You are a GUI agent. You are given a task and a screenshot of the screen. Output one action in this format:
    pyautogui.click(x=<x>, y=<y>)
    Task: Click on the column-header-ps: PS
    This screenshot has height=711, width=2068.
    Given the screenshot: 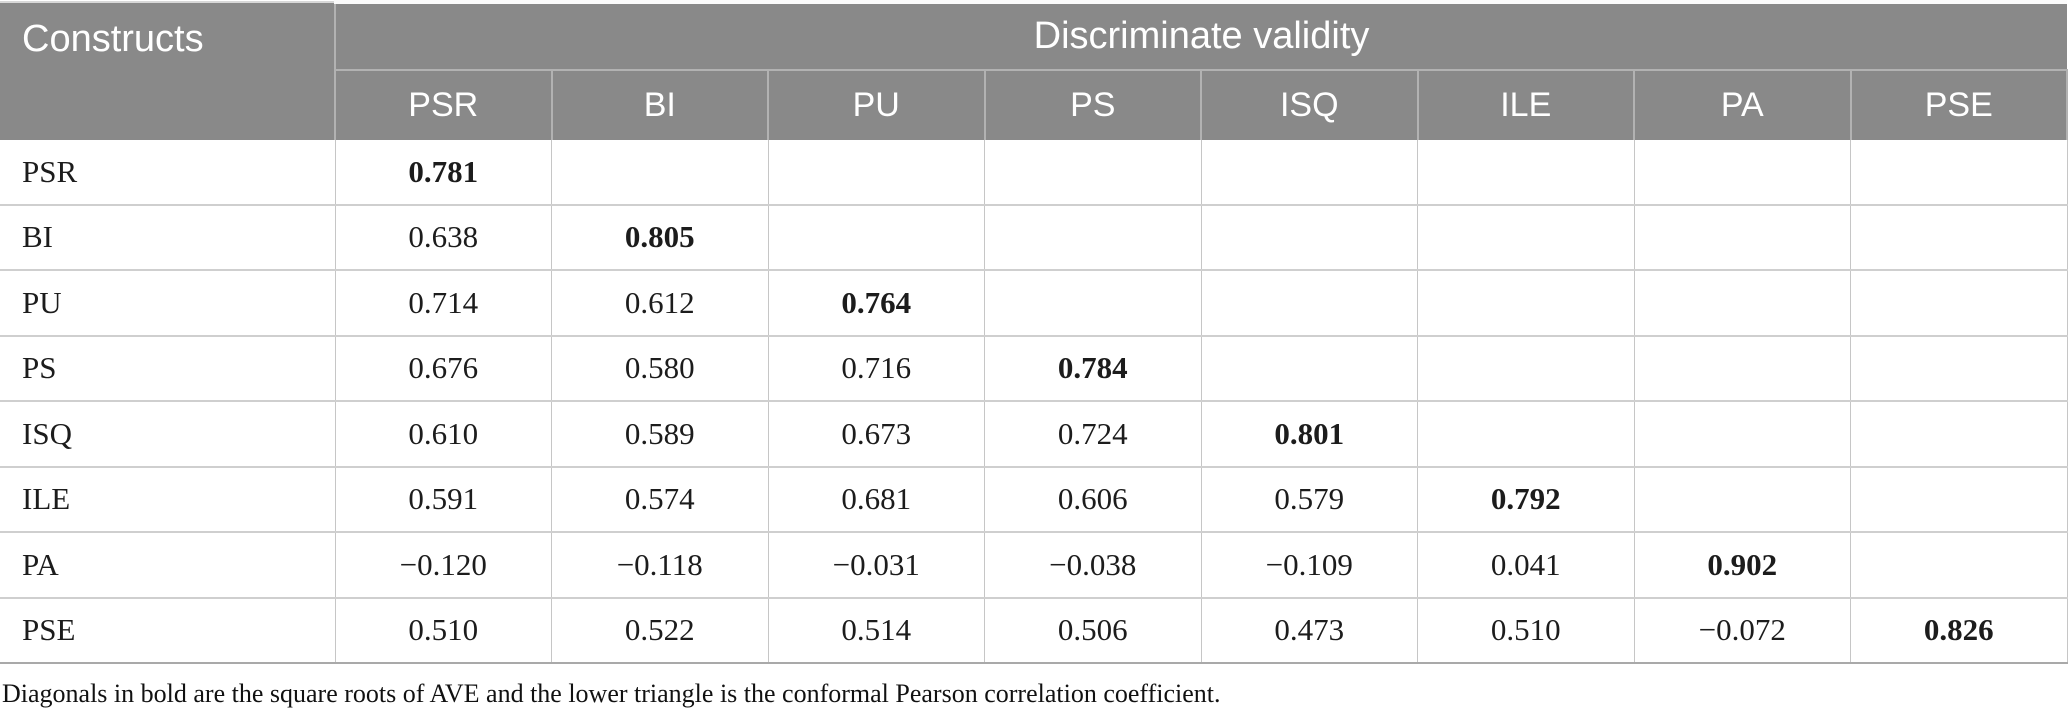 What is the action you would take?
    pyautogui.click(x=1092, y=105)
    